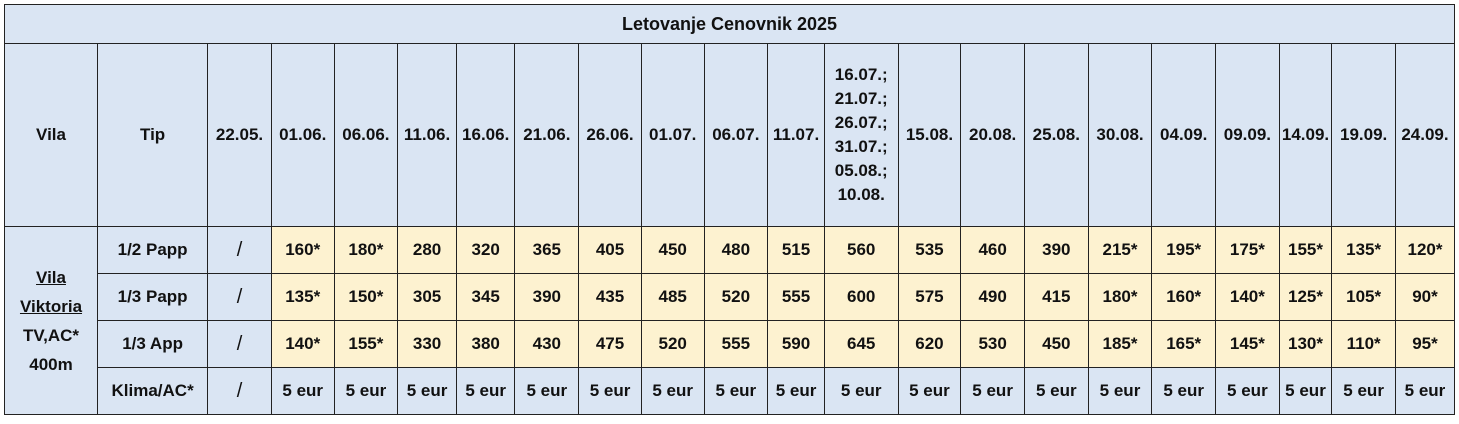  What do you see at coordinates (51, 135) in the screenshot?
I see `header-vila: Vila` at bounding box center [51, 135].